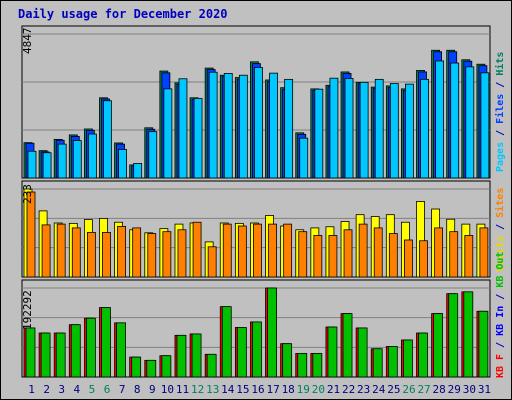 This screenshot has width=512, height=400. I want to click on x-tick-label: 21, so click(333, 389).